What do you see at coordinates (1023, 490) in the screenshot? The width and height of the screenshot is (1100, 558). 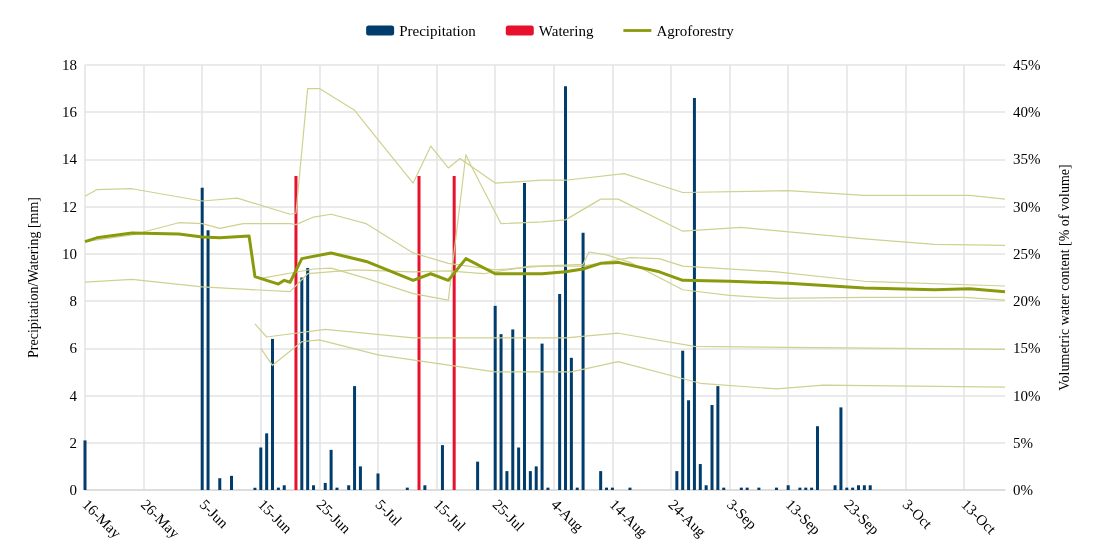 I see `y2-tick-label: 0%` at bounding box center [1023, 490].